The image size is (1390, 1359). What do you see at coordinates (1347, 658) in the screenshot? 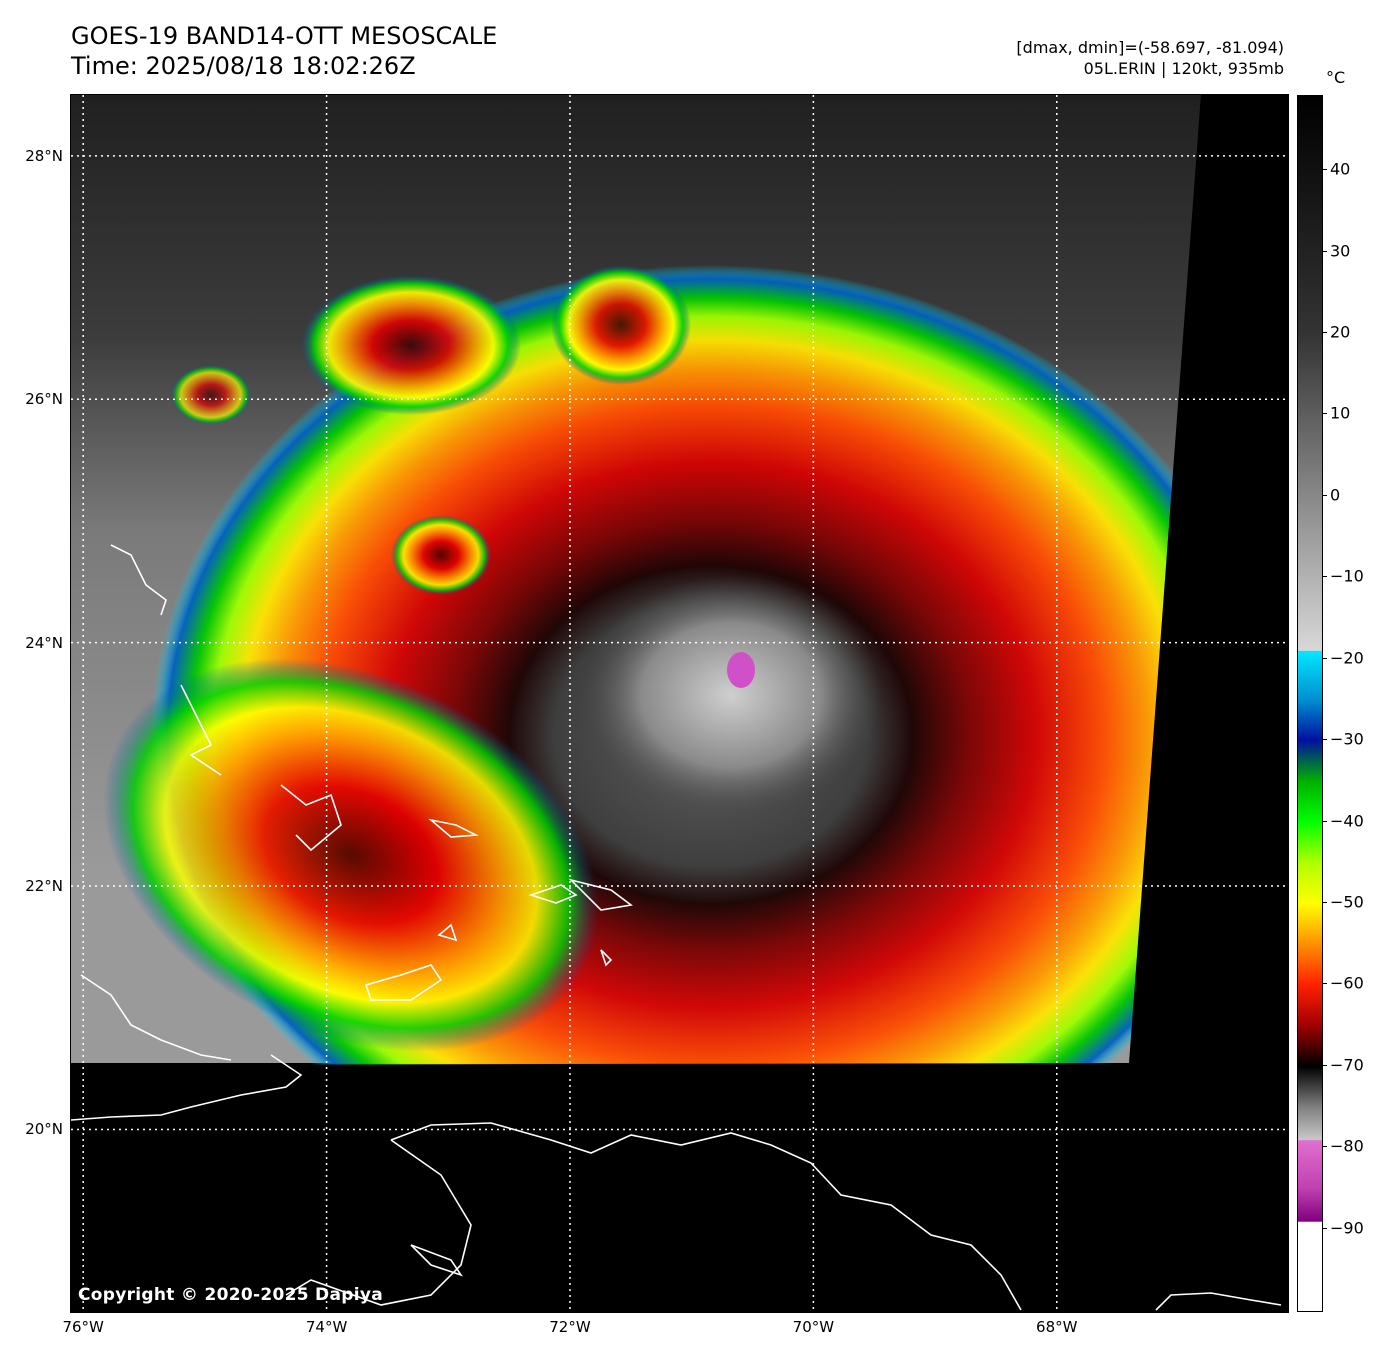
I see `colorbar-tick-label: −20` at bounding box center [1347, 658].